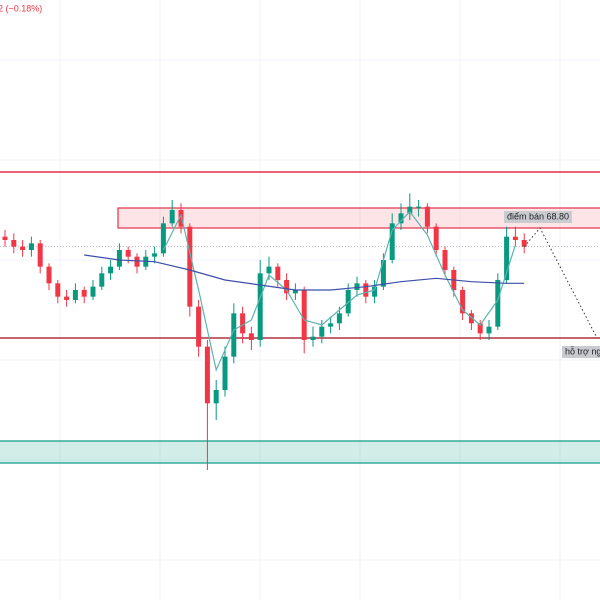 This screenshot has height=600, width=600. I want to click on demand-zone, so click(300, 452).